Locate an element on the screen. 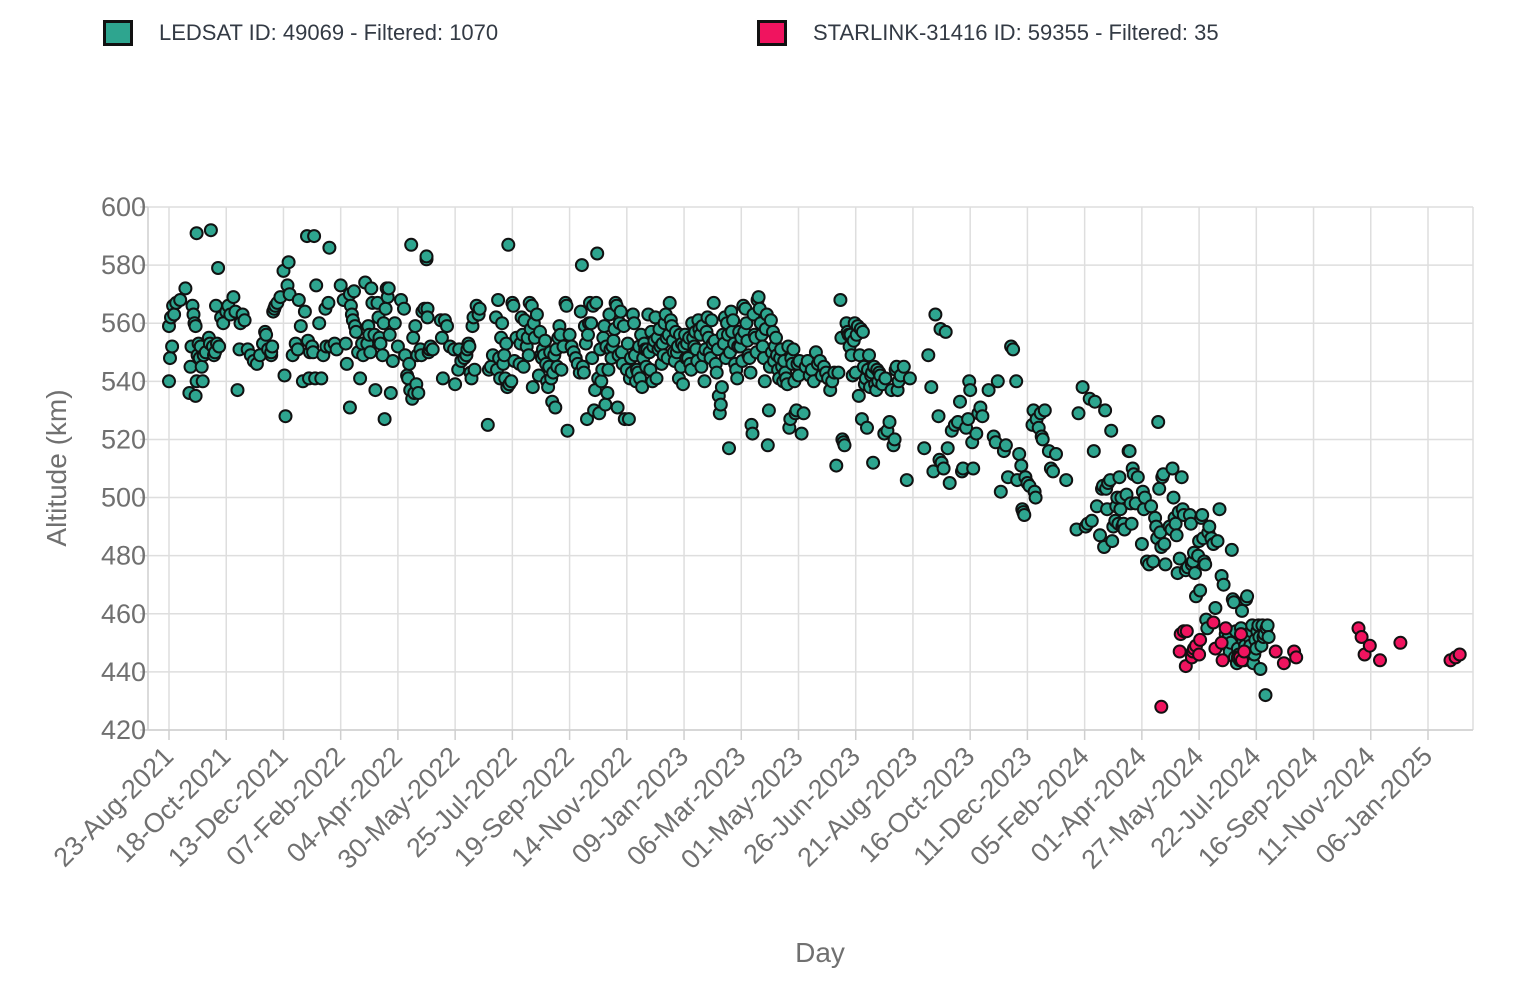 The width and height of the screenshot is (1518, 990). y-tick-label: 480 is located at coordinates (123, 556).